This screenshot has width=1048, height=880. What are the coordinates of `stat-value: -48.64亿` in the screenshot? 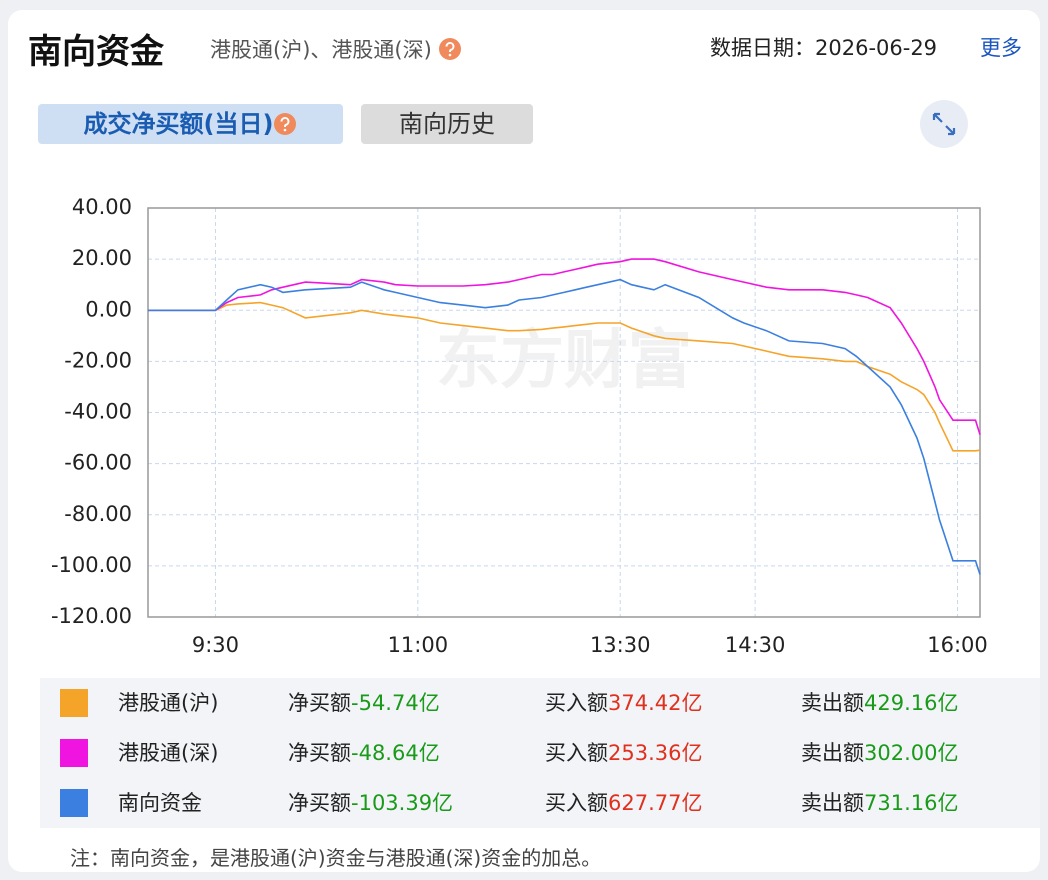 It's located at (395, 753).